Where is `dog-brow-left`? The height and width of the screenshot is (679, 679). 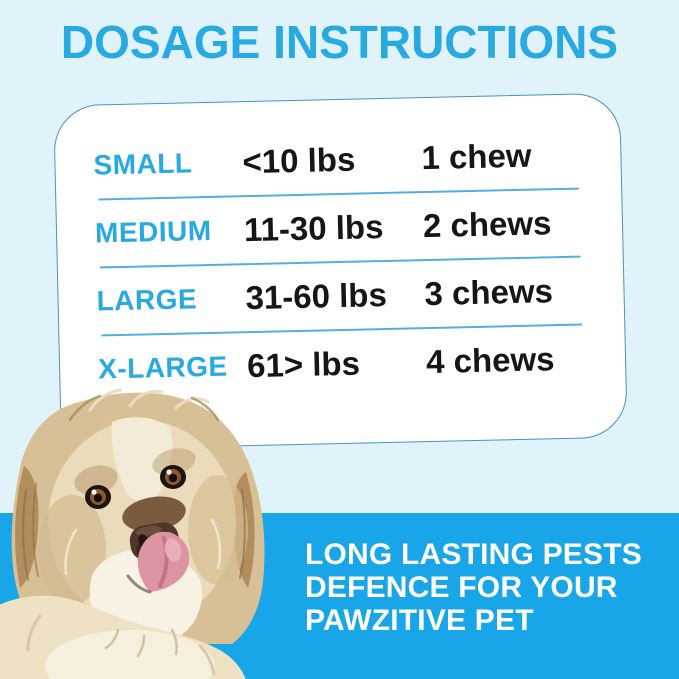
dog-brow-left is located at coordinates (96, 480).